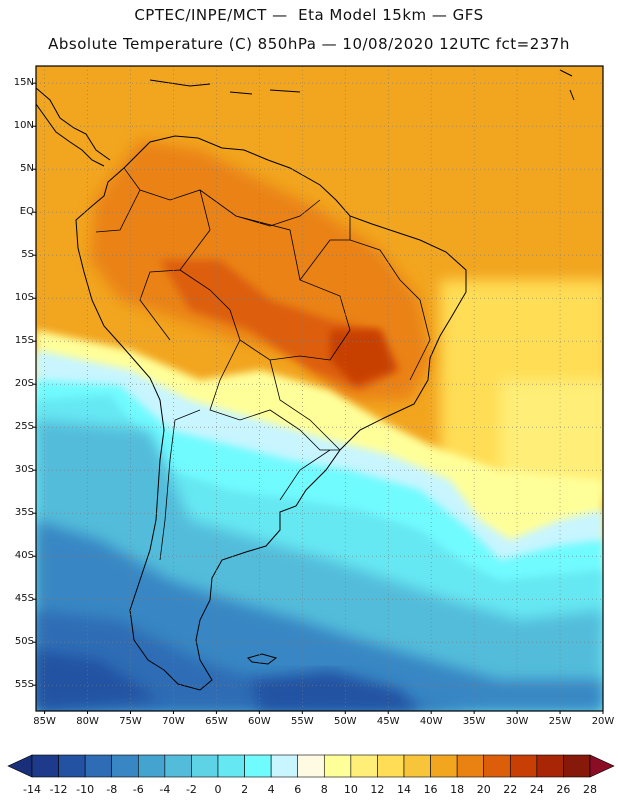 This screenshot has height=800, width=618. What do you see at coordinates (24, 341) in the screenshot?
I see `lat-label: 15S` at bounding box center [24, 341].